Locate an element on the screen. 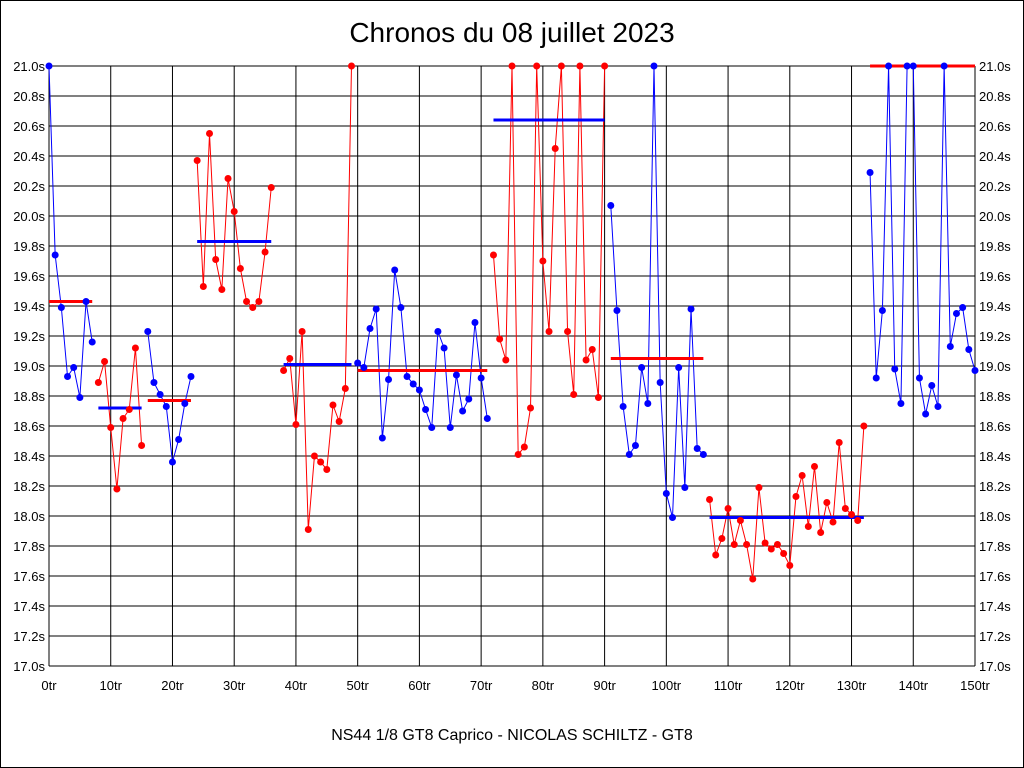 This screenshot has width=1024, height=768. y-tick-label-left: 18.6s is located at coordinates (29, 426).